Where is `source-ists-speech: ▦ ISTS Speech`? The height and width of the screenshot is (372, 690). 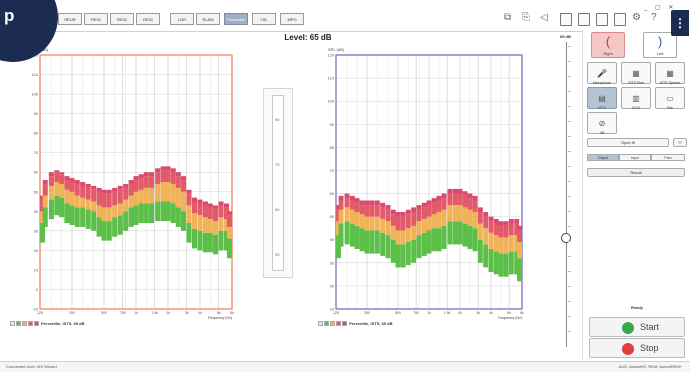 source-ists-speech: ▦ ISTS Speech is located at coordinates (670, 73).